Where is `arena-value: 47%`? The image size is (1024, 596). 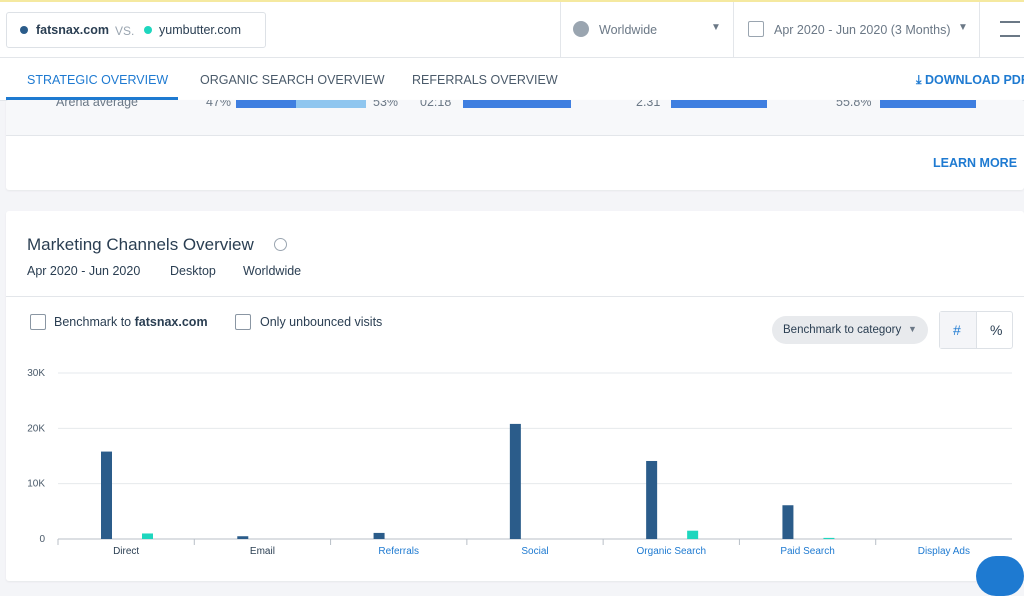 arena-value: 47% is located at coordinates (219, 104).